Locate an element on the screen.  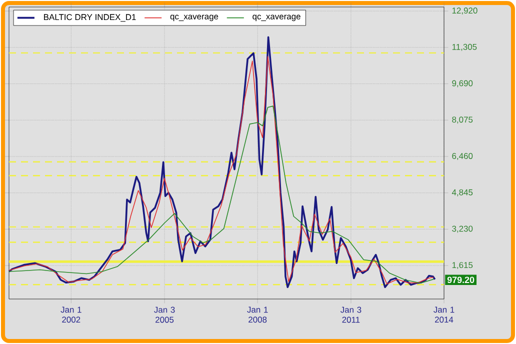
legend-label: BALTIC DRY INDEX_D1 is located at coordinates (90, 18).